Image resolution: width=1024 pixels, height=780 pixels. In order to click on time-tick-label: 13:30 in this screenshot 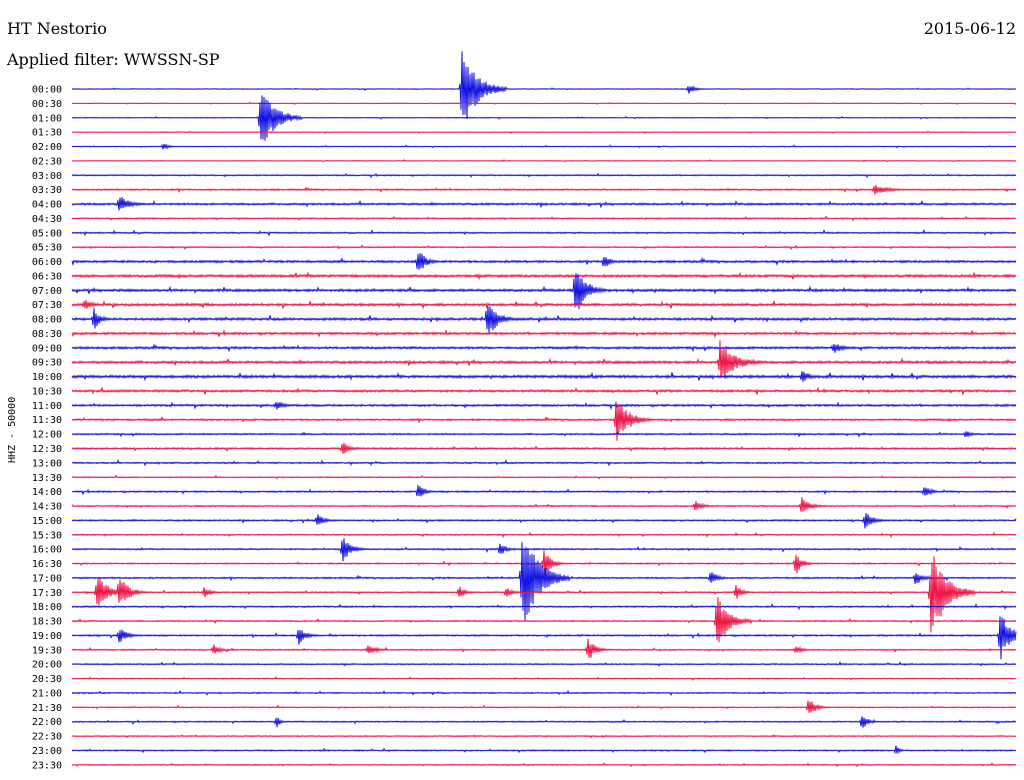, I will do `click(47, 478)`.